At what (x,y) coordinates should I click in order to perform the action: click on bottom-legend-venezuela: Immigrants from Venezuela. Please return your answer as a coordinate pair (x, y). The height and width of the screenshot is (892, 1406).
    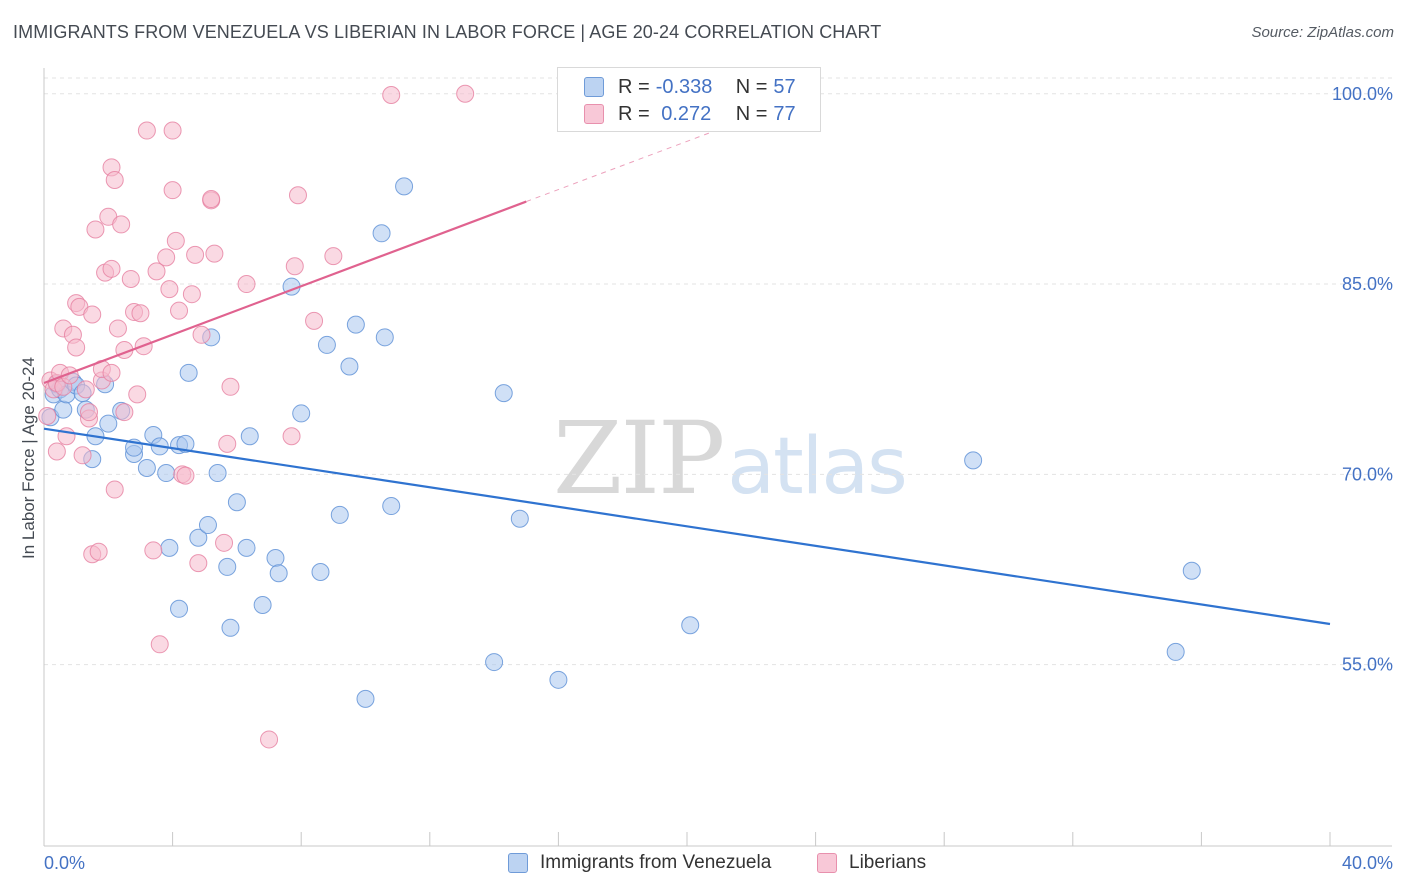
    Looking at the image, I should click on (639, 863).